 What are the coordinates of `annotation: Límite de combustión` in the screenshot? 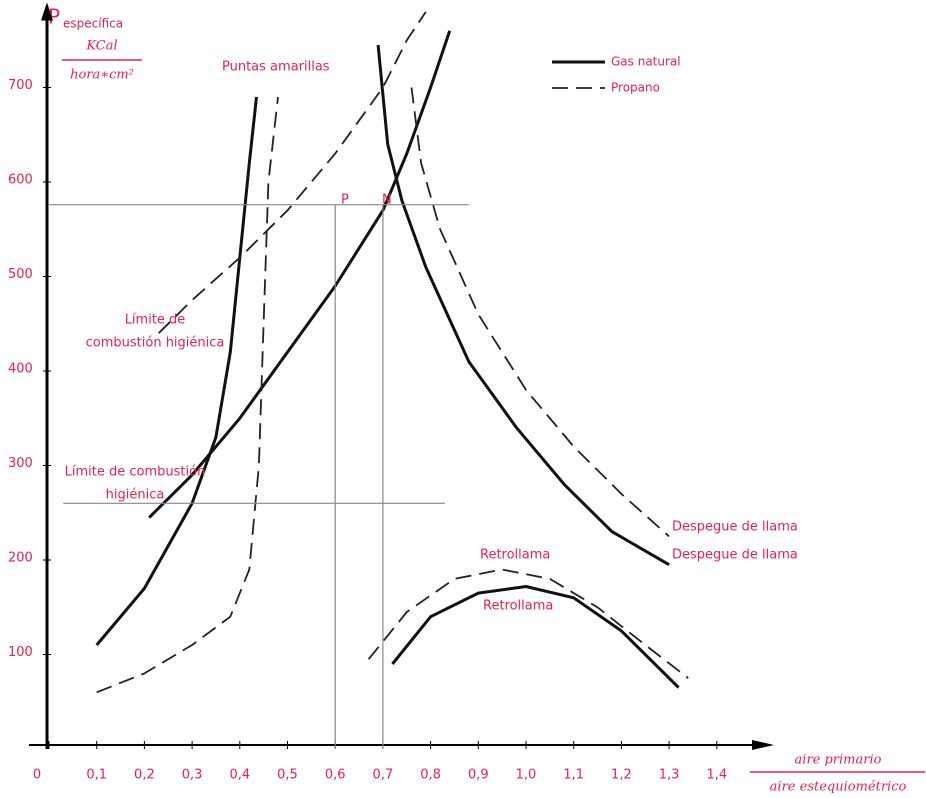 It's located at (135, 472).